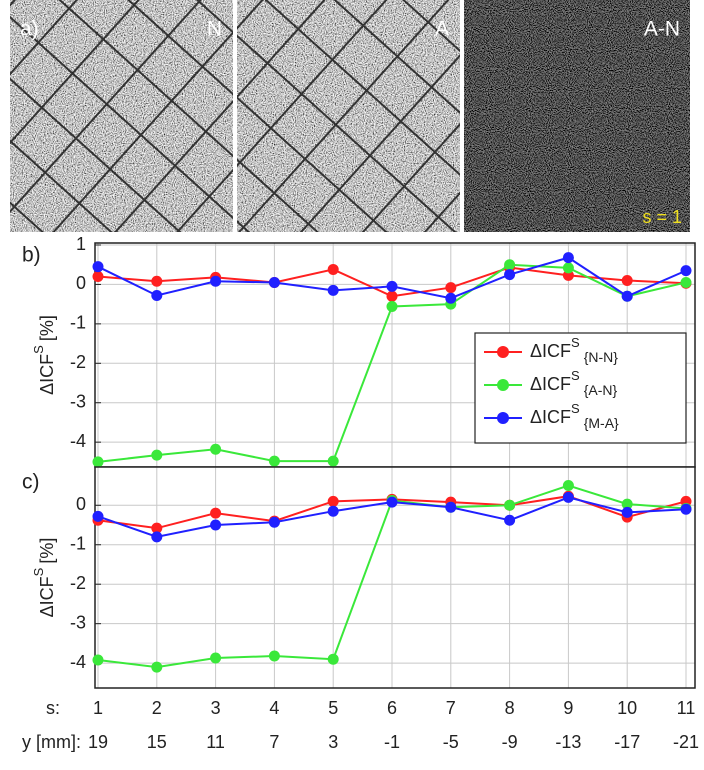 The height and width of the screenshot is (770, 704). What do you see at coordinates (601, 423) in the screenshot?
I see `label-sub: {M-A}` at bounding box center [601, 423].